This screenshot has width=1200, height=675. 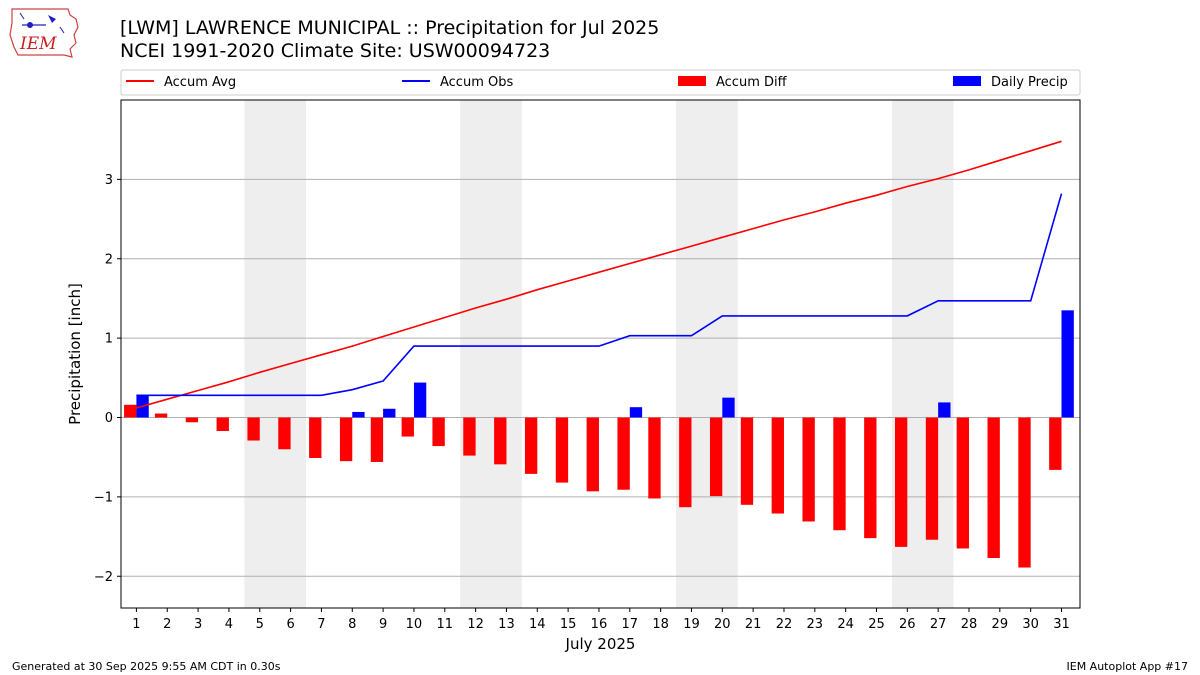 I want to click on iem-logo: IEM, so click(x=44, y=33).